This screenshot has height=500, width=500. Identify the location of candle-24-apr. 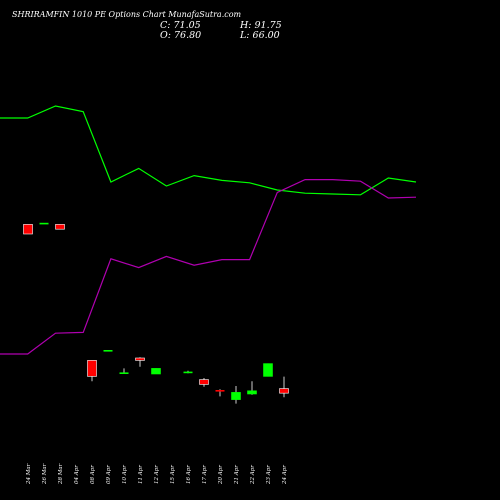
(284, 387).